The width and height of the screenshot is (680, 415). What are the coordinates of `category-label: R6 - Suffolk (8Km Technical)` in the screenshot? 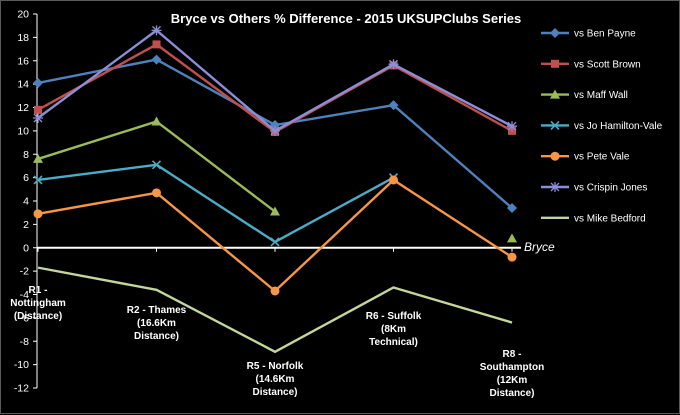 It's located at (394, 329).